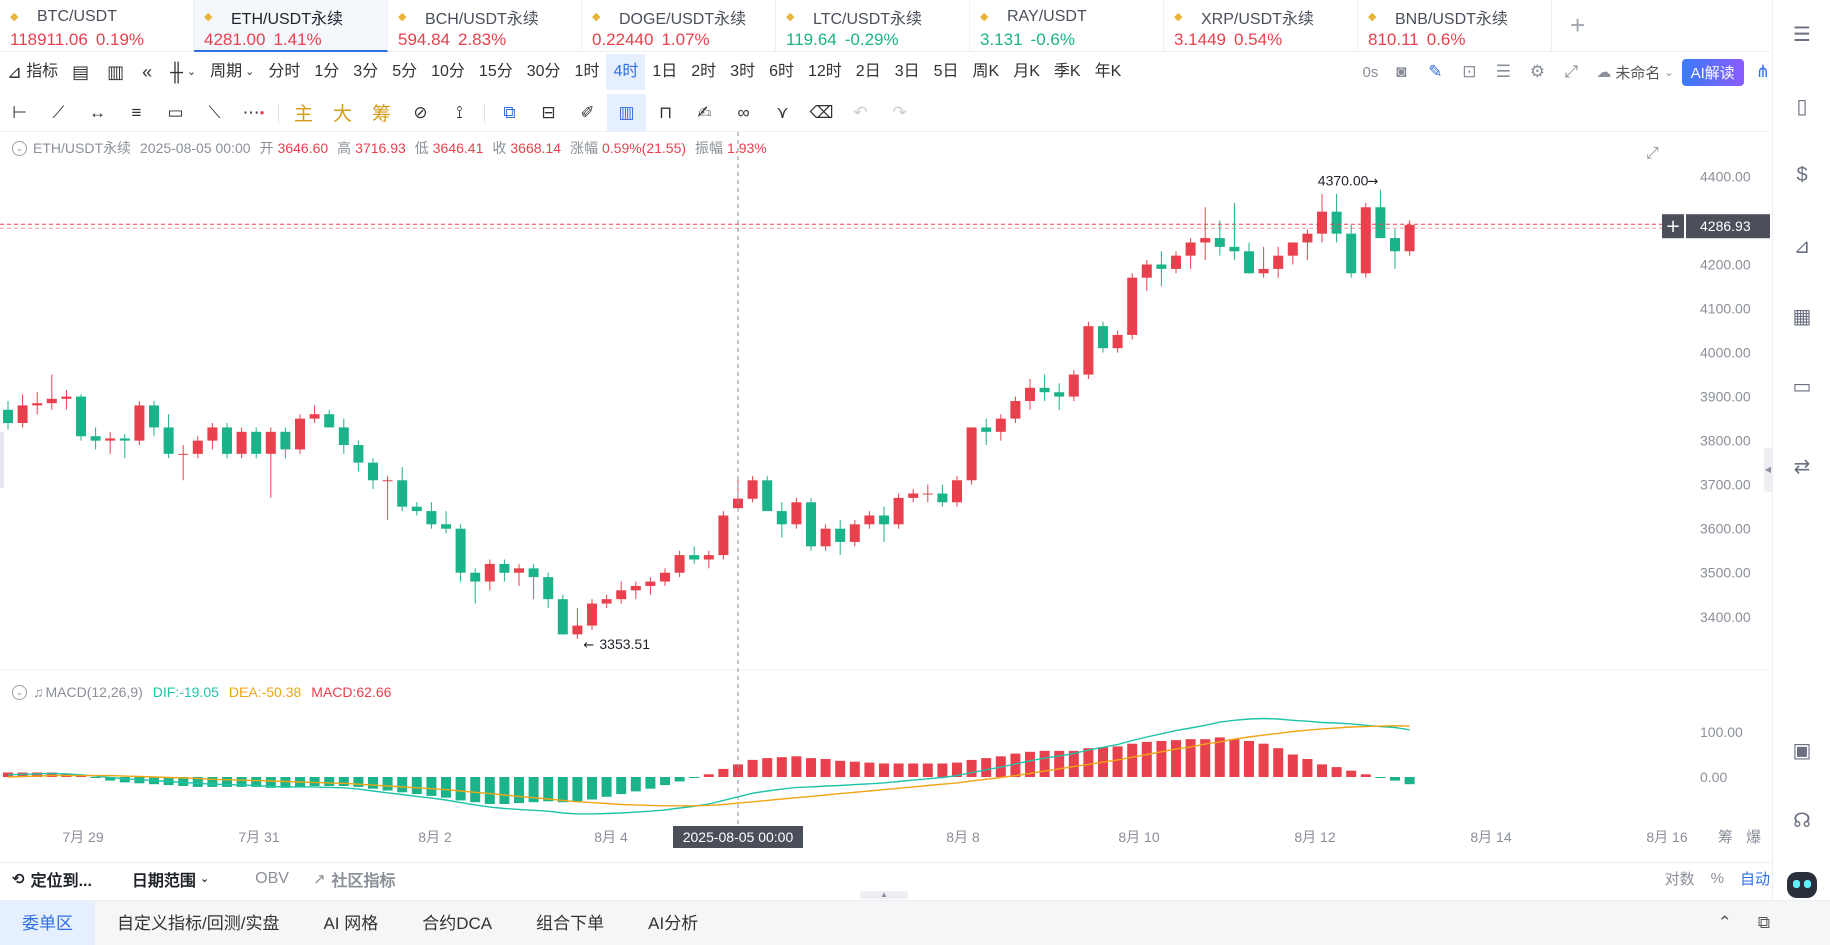 The width and height of the screenshot is (1830, 945). What do you see at coordinates (1469, 71) in the screenshot?
I see `template-icon: ⊡` at bounding box center [1469, 71].